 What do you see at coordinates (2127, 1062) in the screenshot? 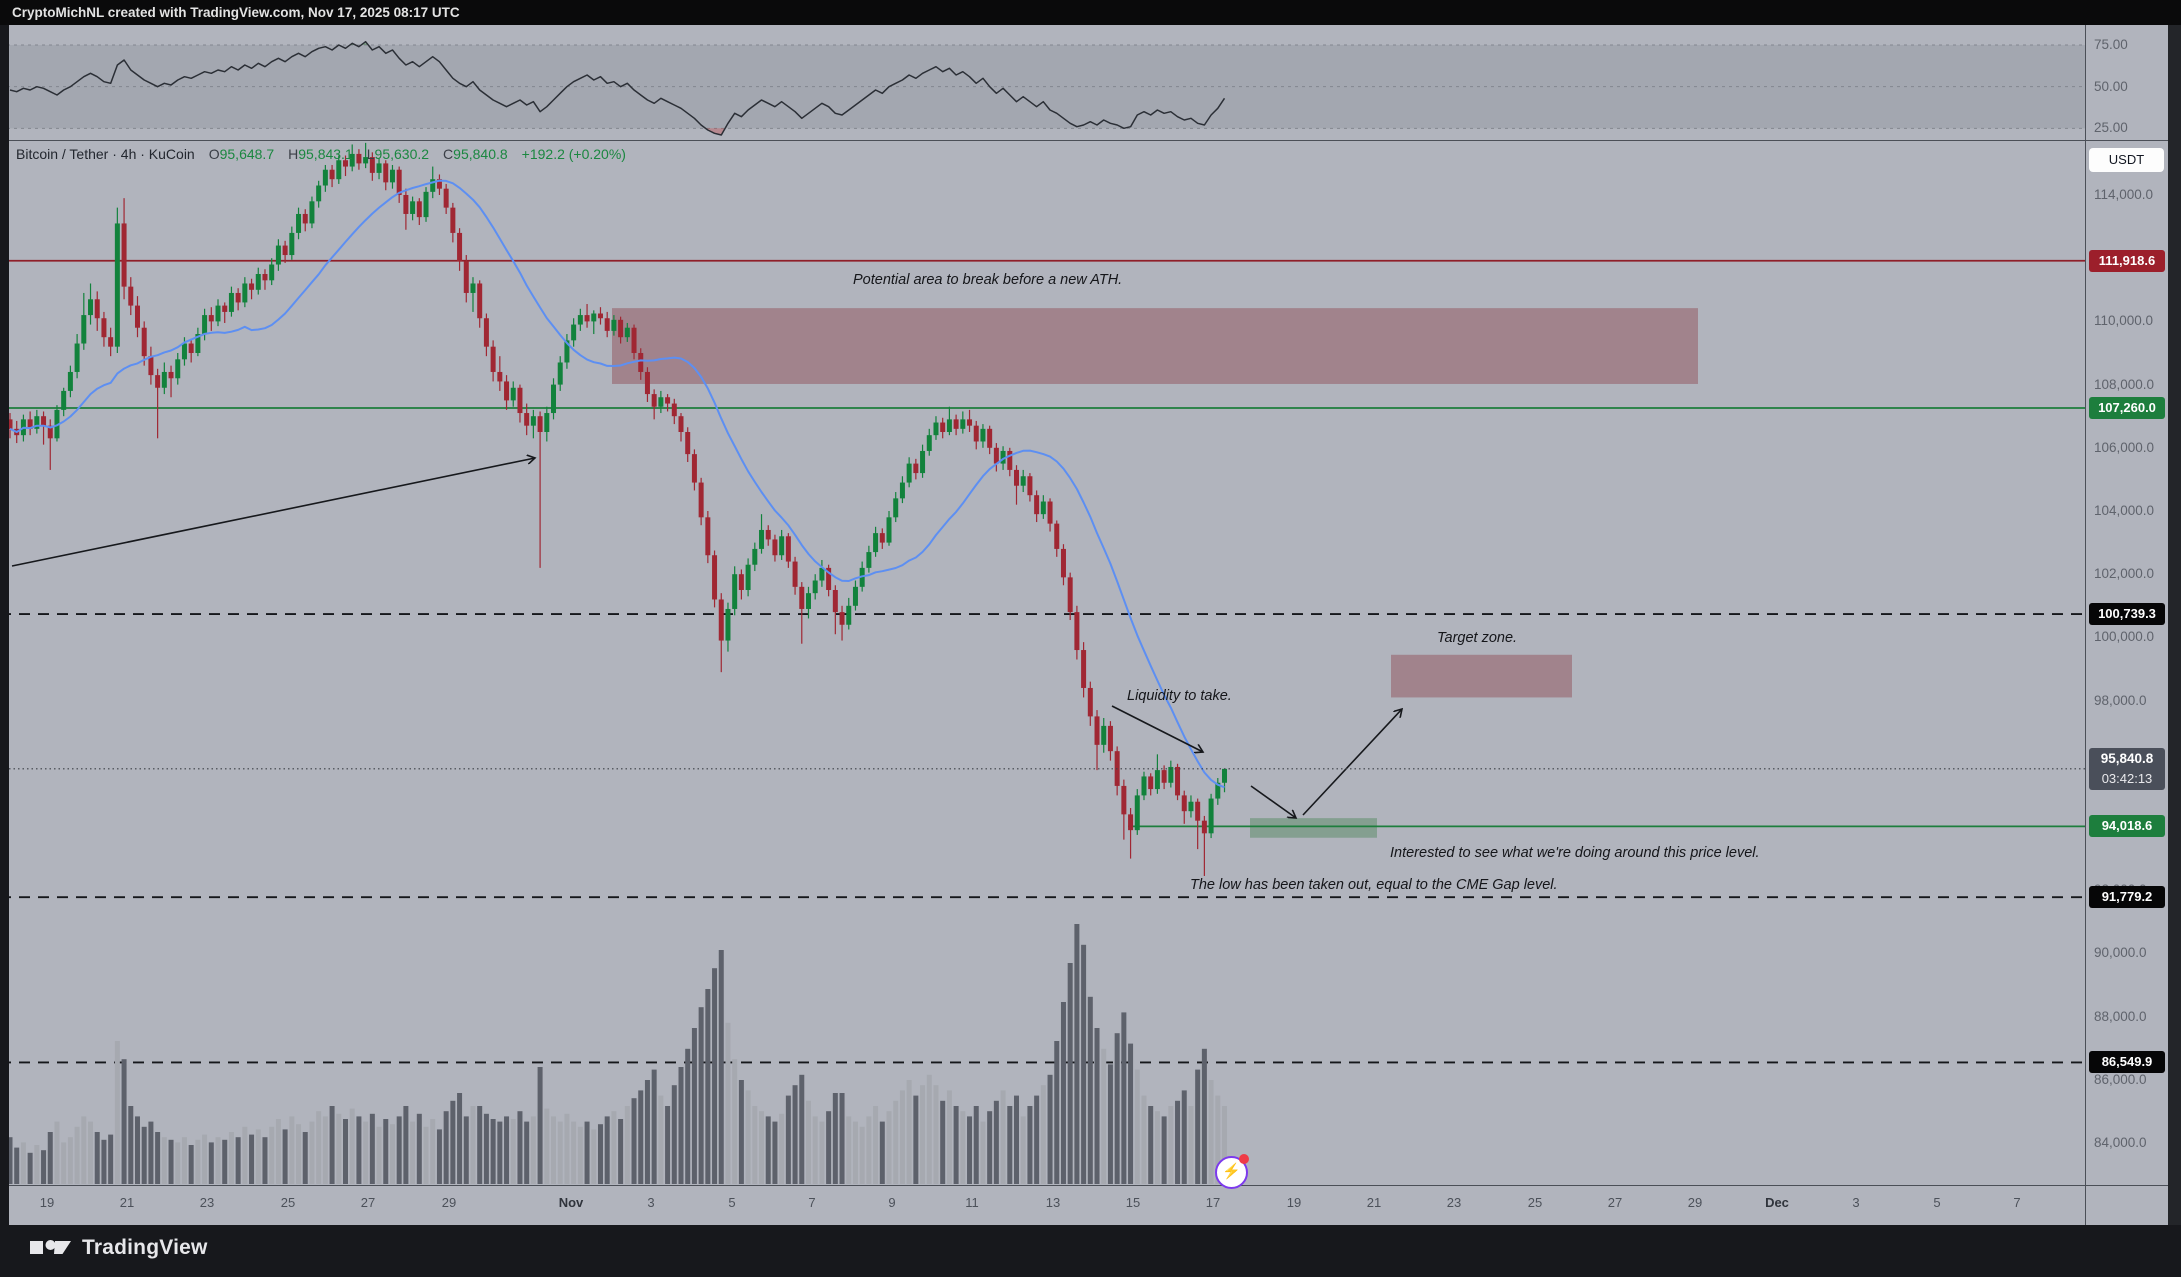
I see `price-level-label: 86,549.9` at bounding box center [2127, 1062].